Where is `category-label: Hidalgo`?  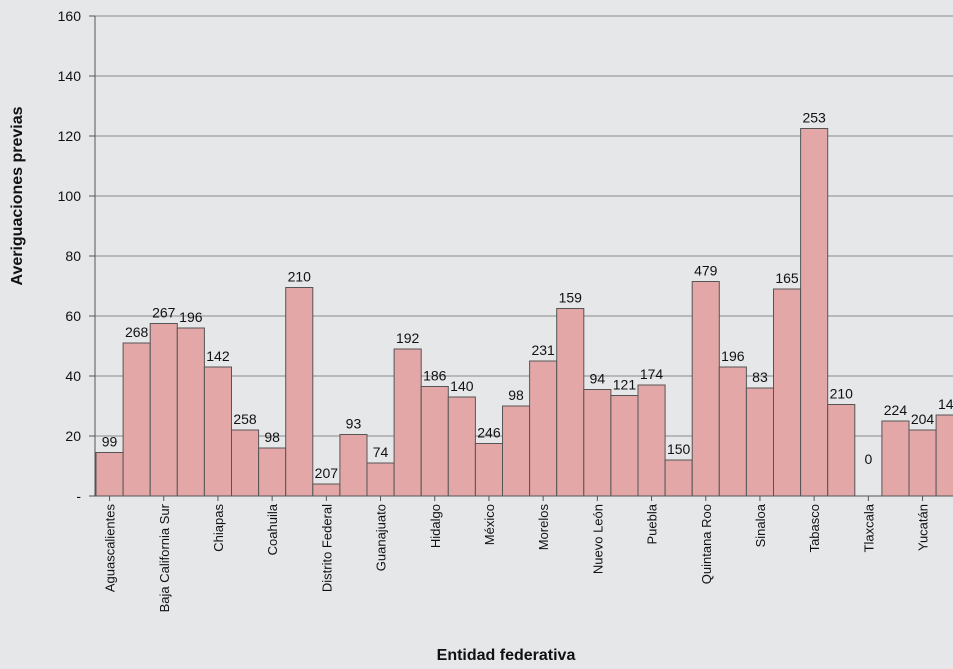
category-label: Hidalgo is located at coordinates (435, 526).